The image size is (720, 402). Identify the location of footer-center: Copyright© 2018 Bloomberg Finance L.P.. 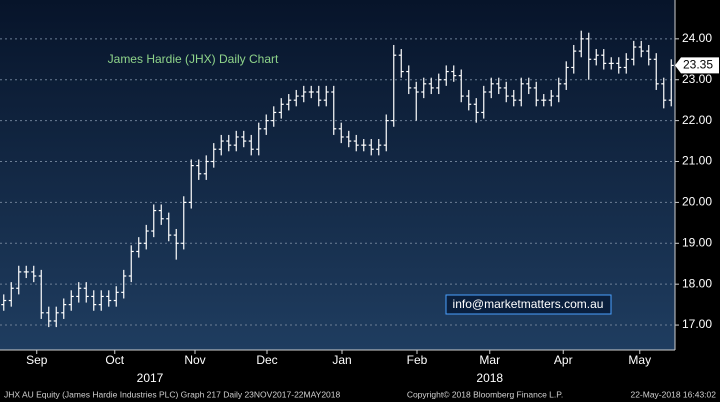
(485, 394).